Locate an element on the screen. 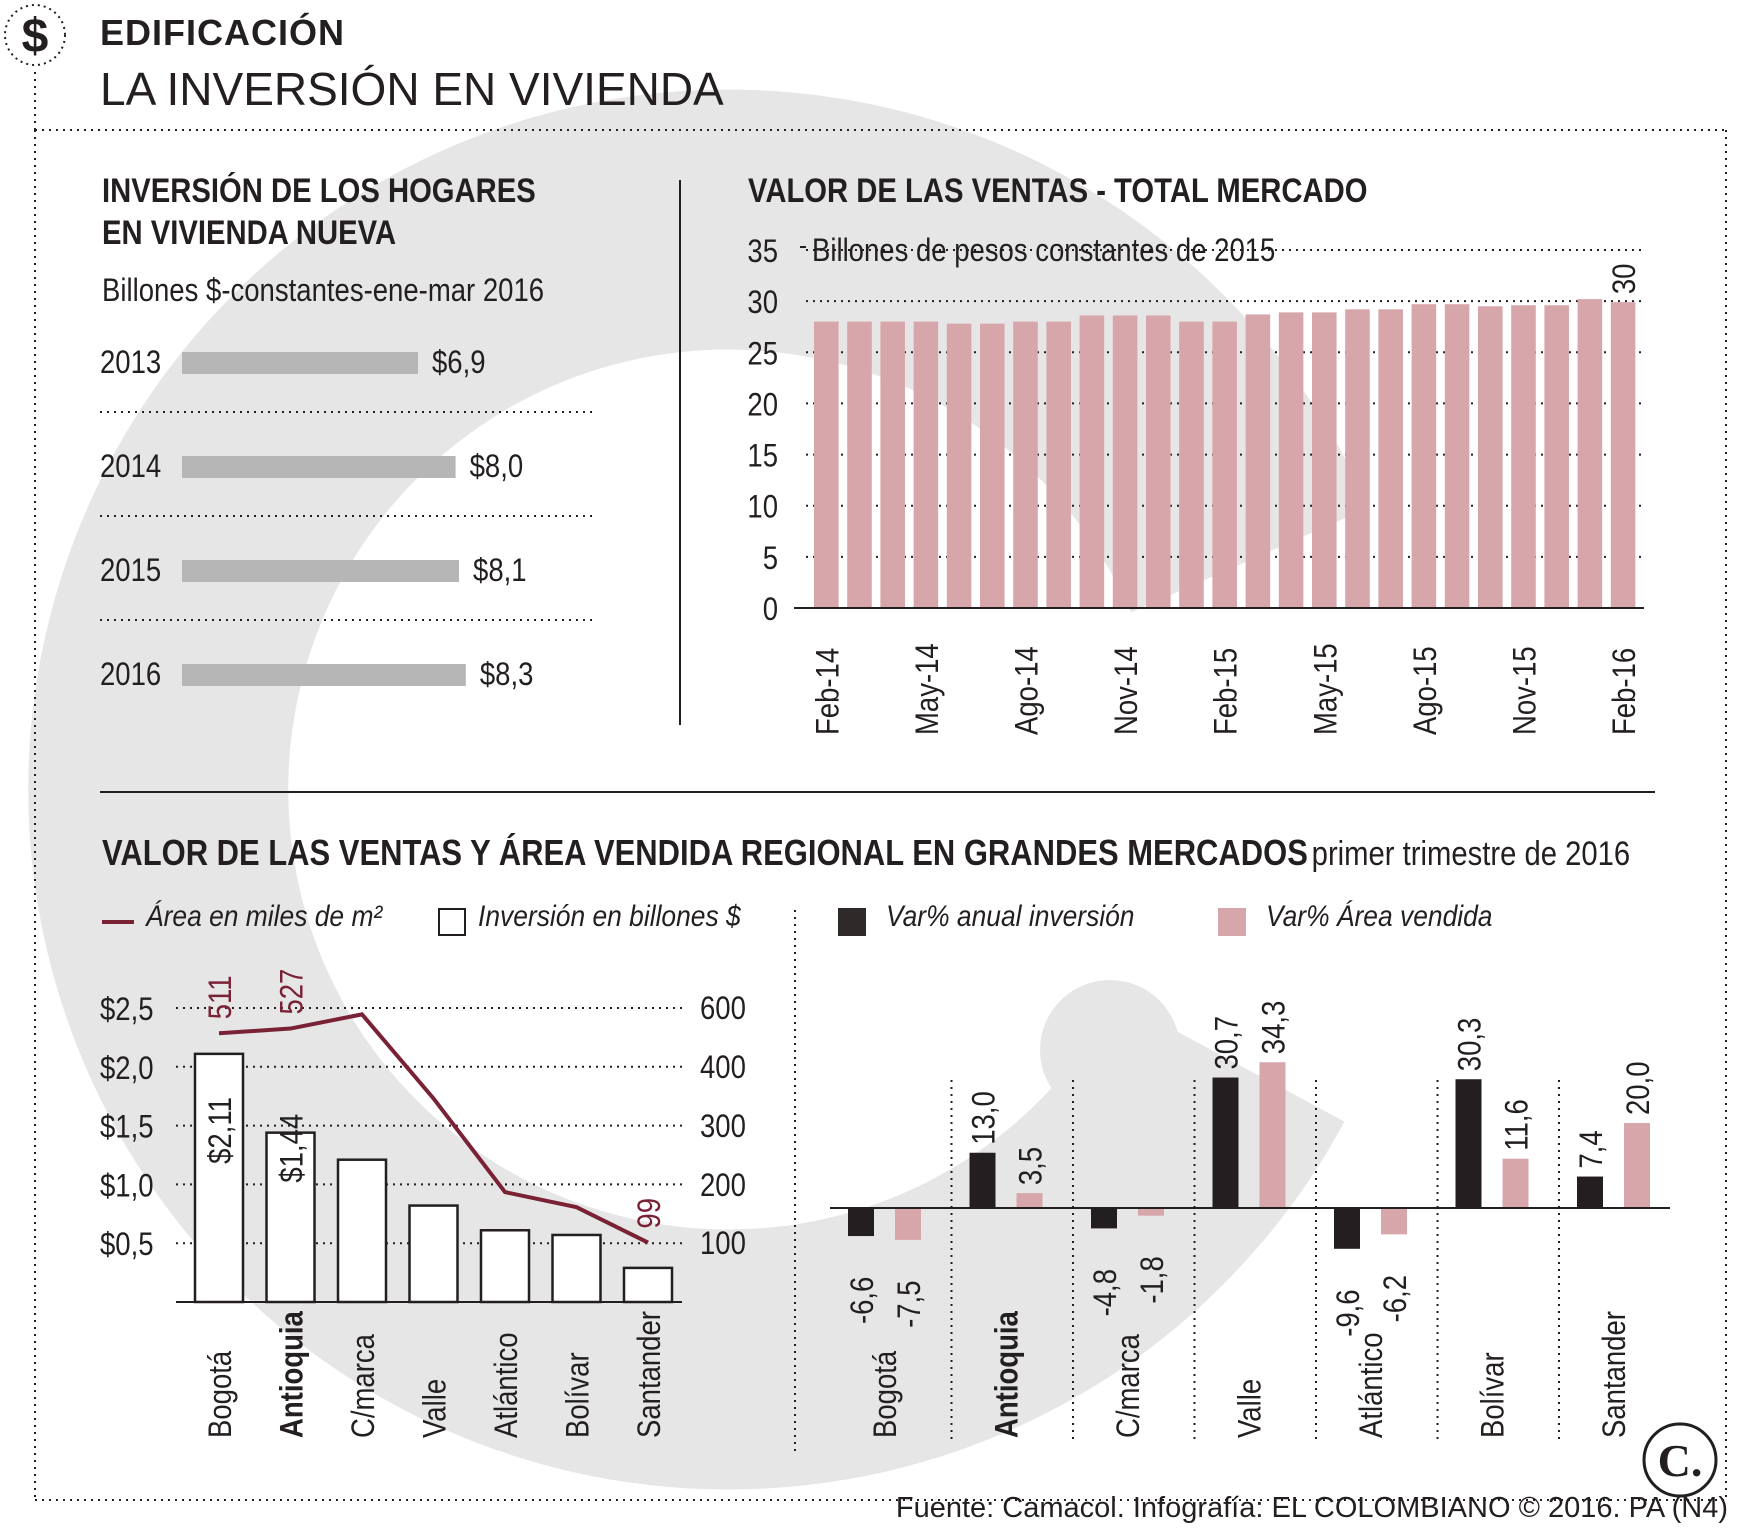 The height and width of the screenshot is (1536, 1744). right-tick-label: 600 is located at coordinates (723, 1008).